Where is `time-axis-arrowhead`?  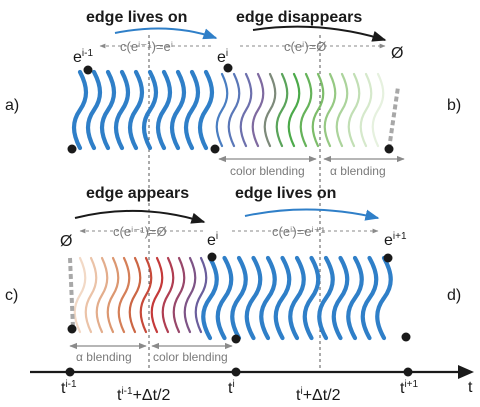 time-axis-arrowhead is located at coordinates (466, 372).